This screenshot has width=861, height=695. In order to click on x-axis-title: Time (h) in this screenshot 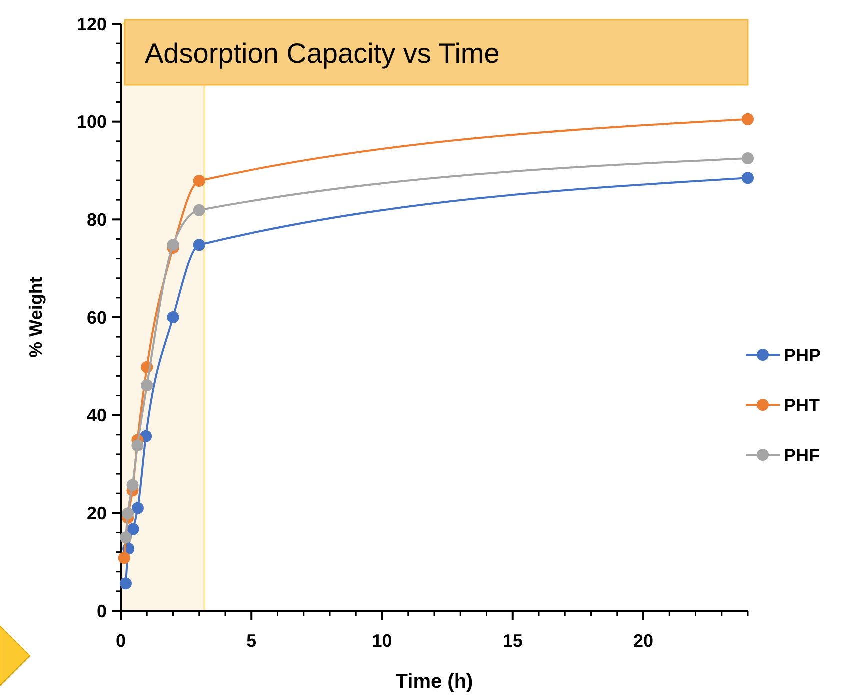, I will do `click(435, 682)`.